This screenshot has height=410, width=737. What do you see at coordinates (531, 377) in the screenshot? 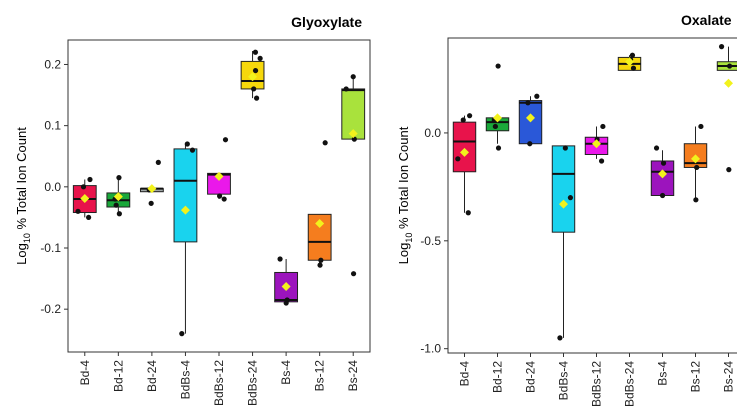
I see `oxalate-x-tick-label: Bd-24` at bounding box center [531, 377].